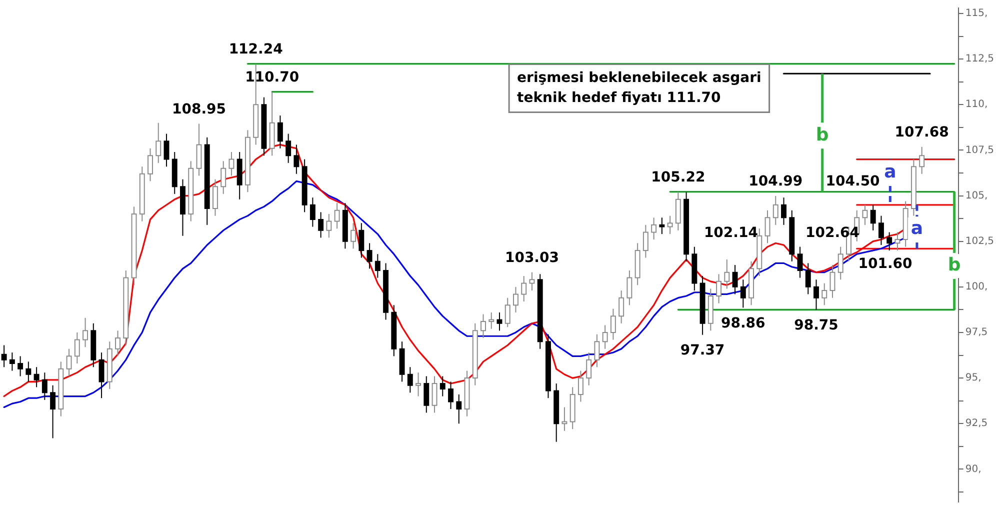  I want to click on y-tick-label: 115,, so click(976, 14).